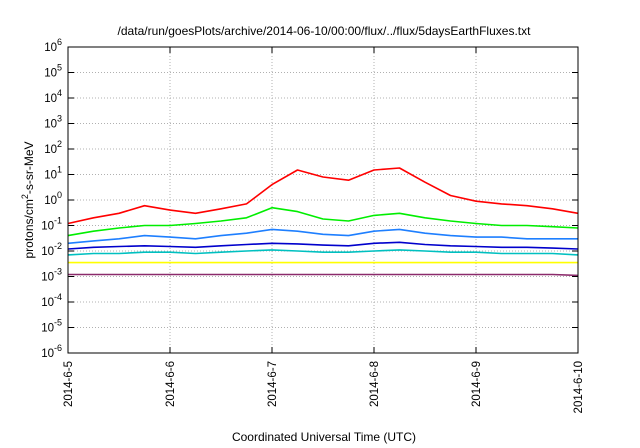  Describe the element at coordinates (25, 196) in the screenshot. I see `y-axis-label-sup: 2` at that location.